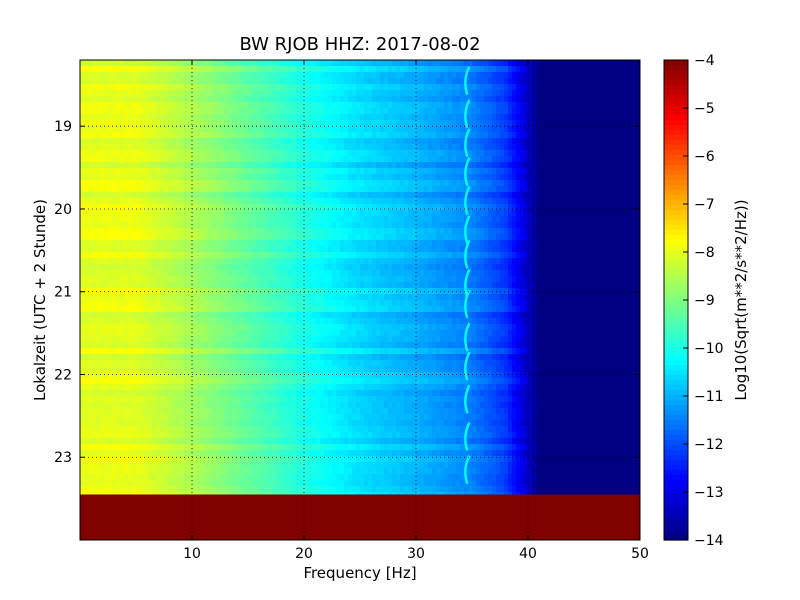 This screenshot has height=600, width=800. Describe the element at coordinates (302, 277) in the screenshot. I see `heatmap-column` at that location.